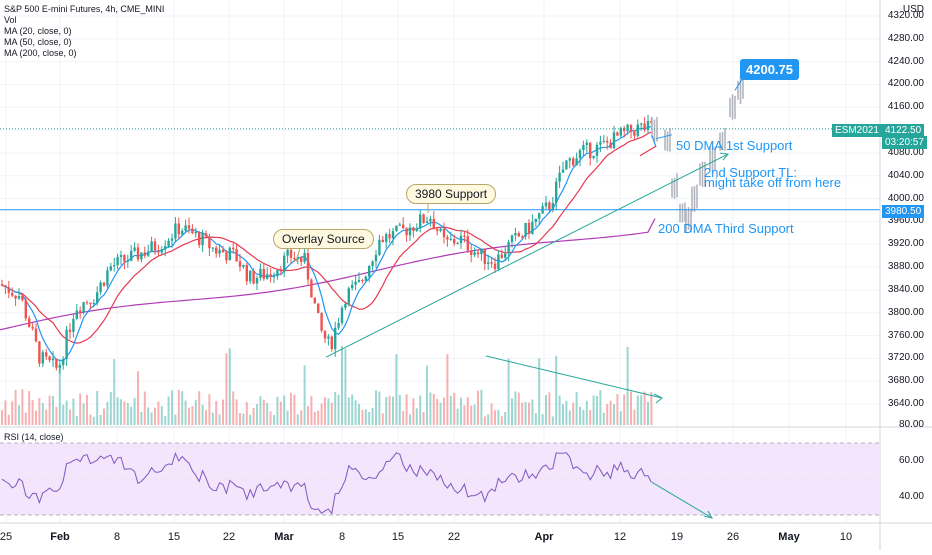 Image resolution: width=932 pixels, height=555 pixels. I want to click on legend-title: S&P 500 E-mini Futures, 4h, CME_MINI, so click(84, 9).